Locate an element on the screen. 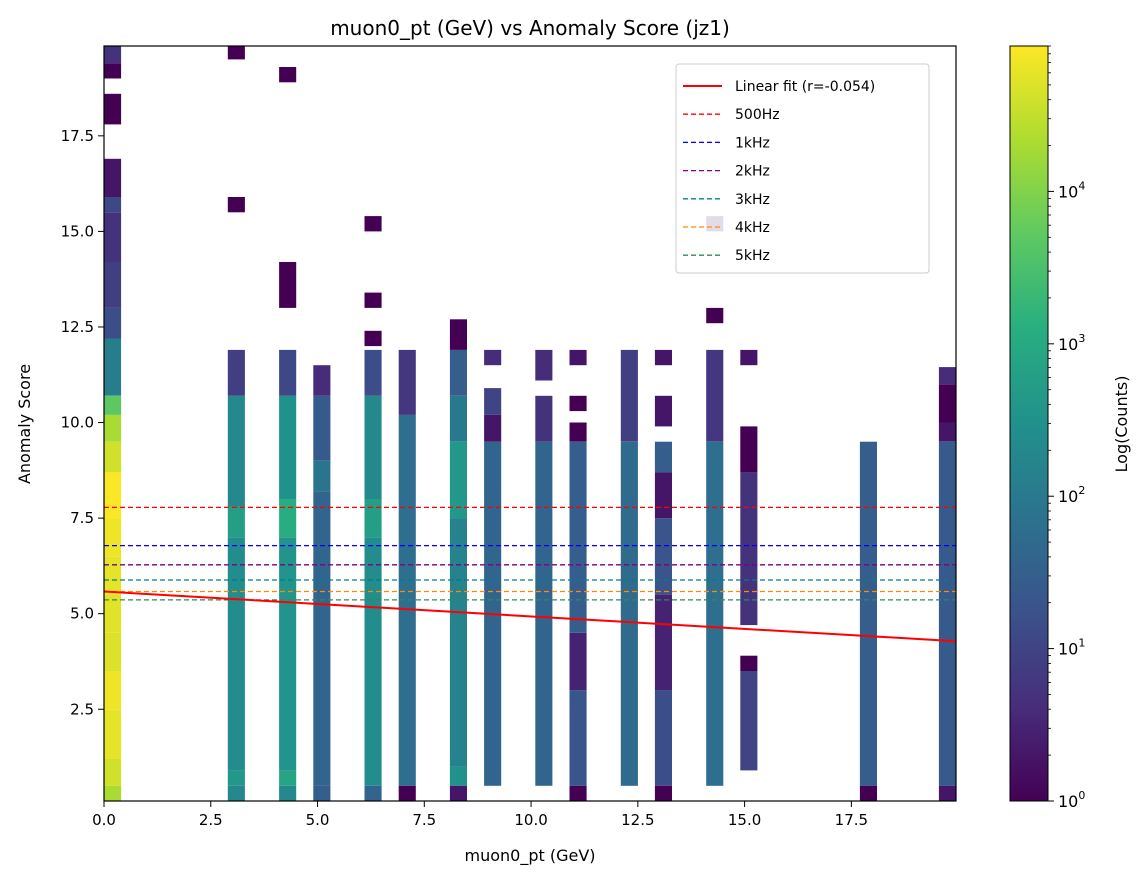 The height and width of the screenshot is (881, 1142). legend-entry-label: 500Hz is located at coordinates (757, 115).